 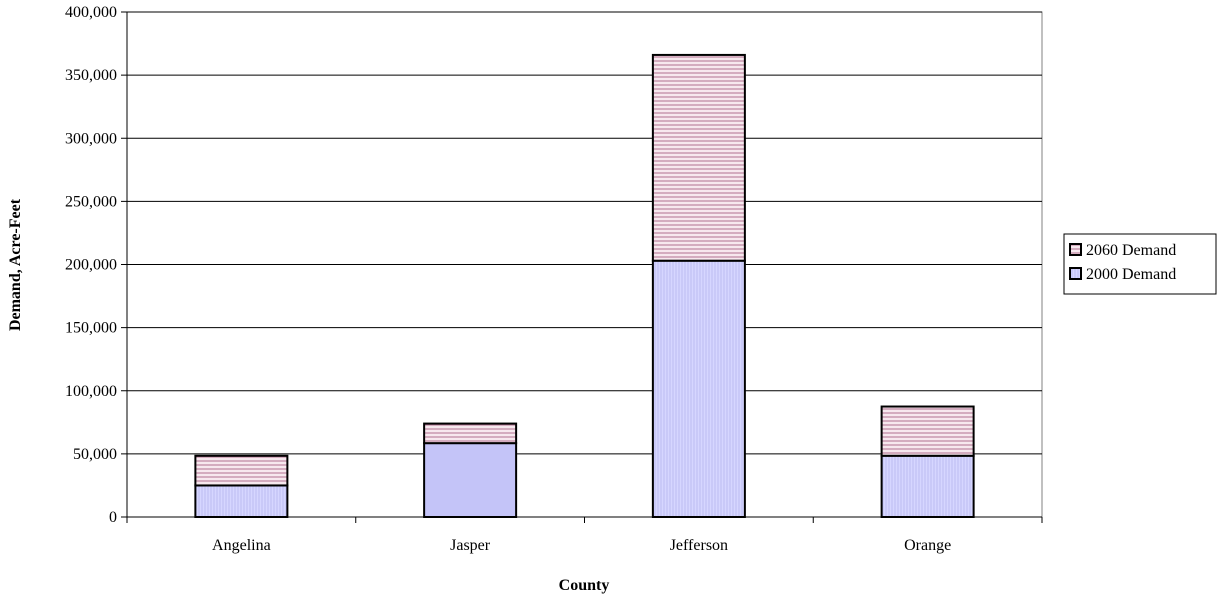 I want to click on bar-2000-demand-orange, so click(x=927, y=486).